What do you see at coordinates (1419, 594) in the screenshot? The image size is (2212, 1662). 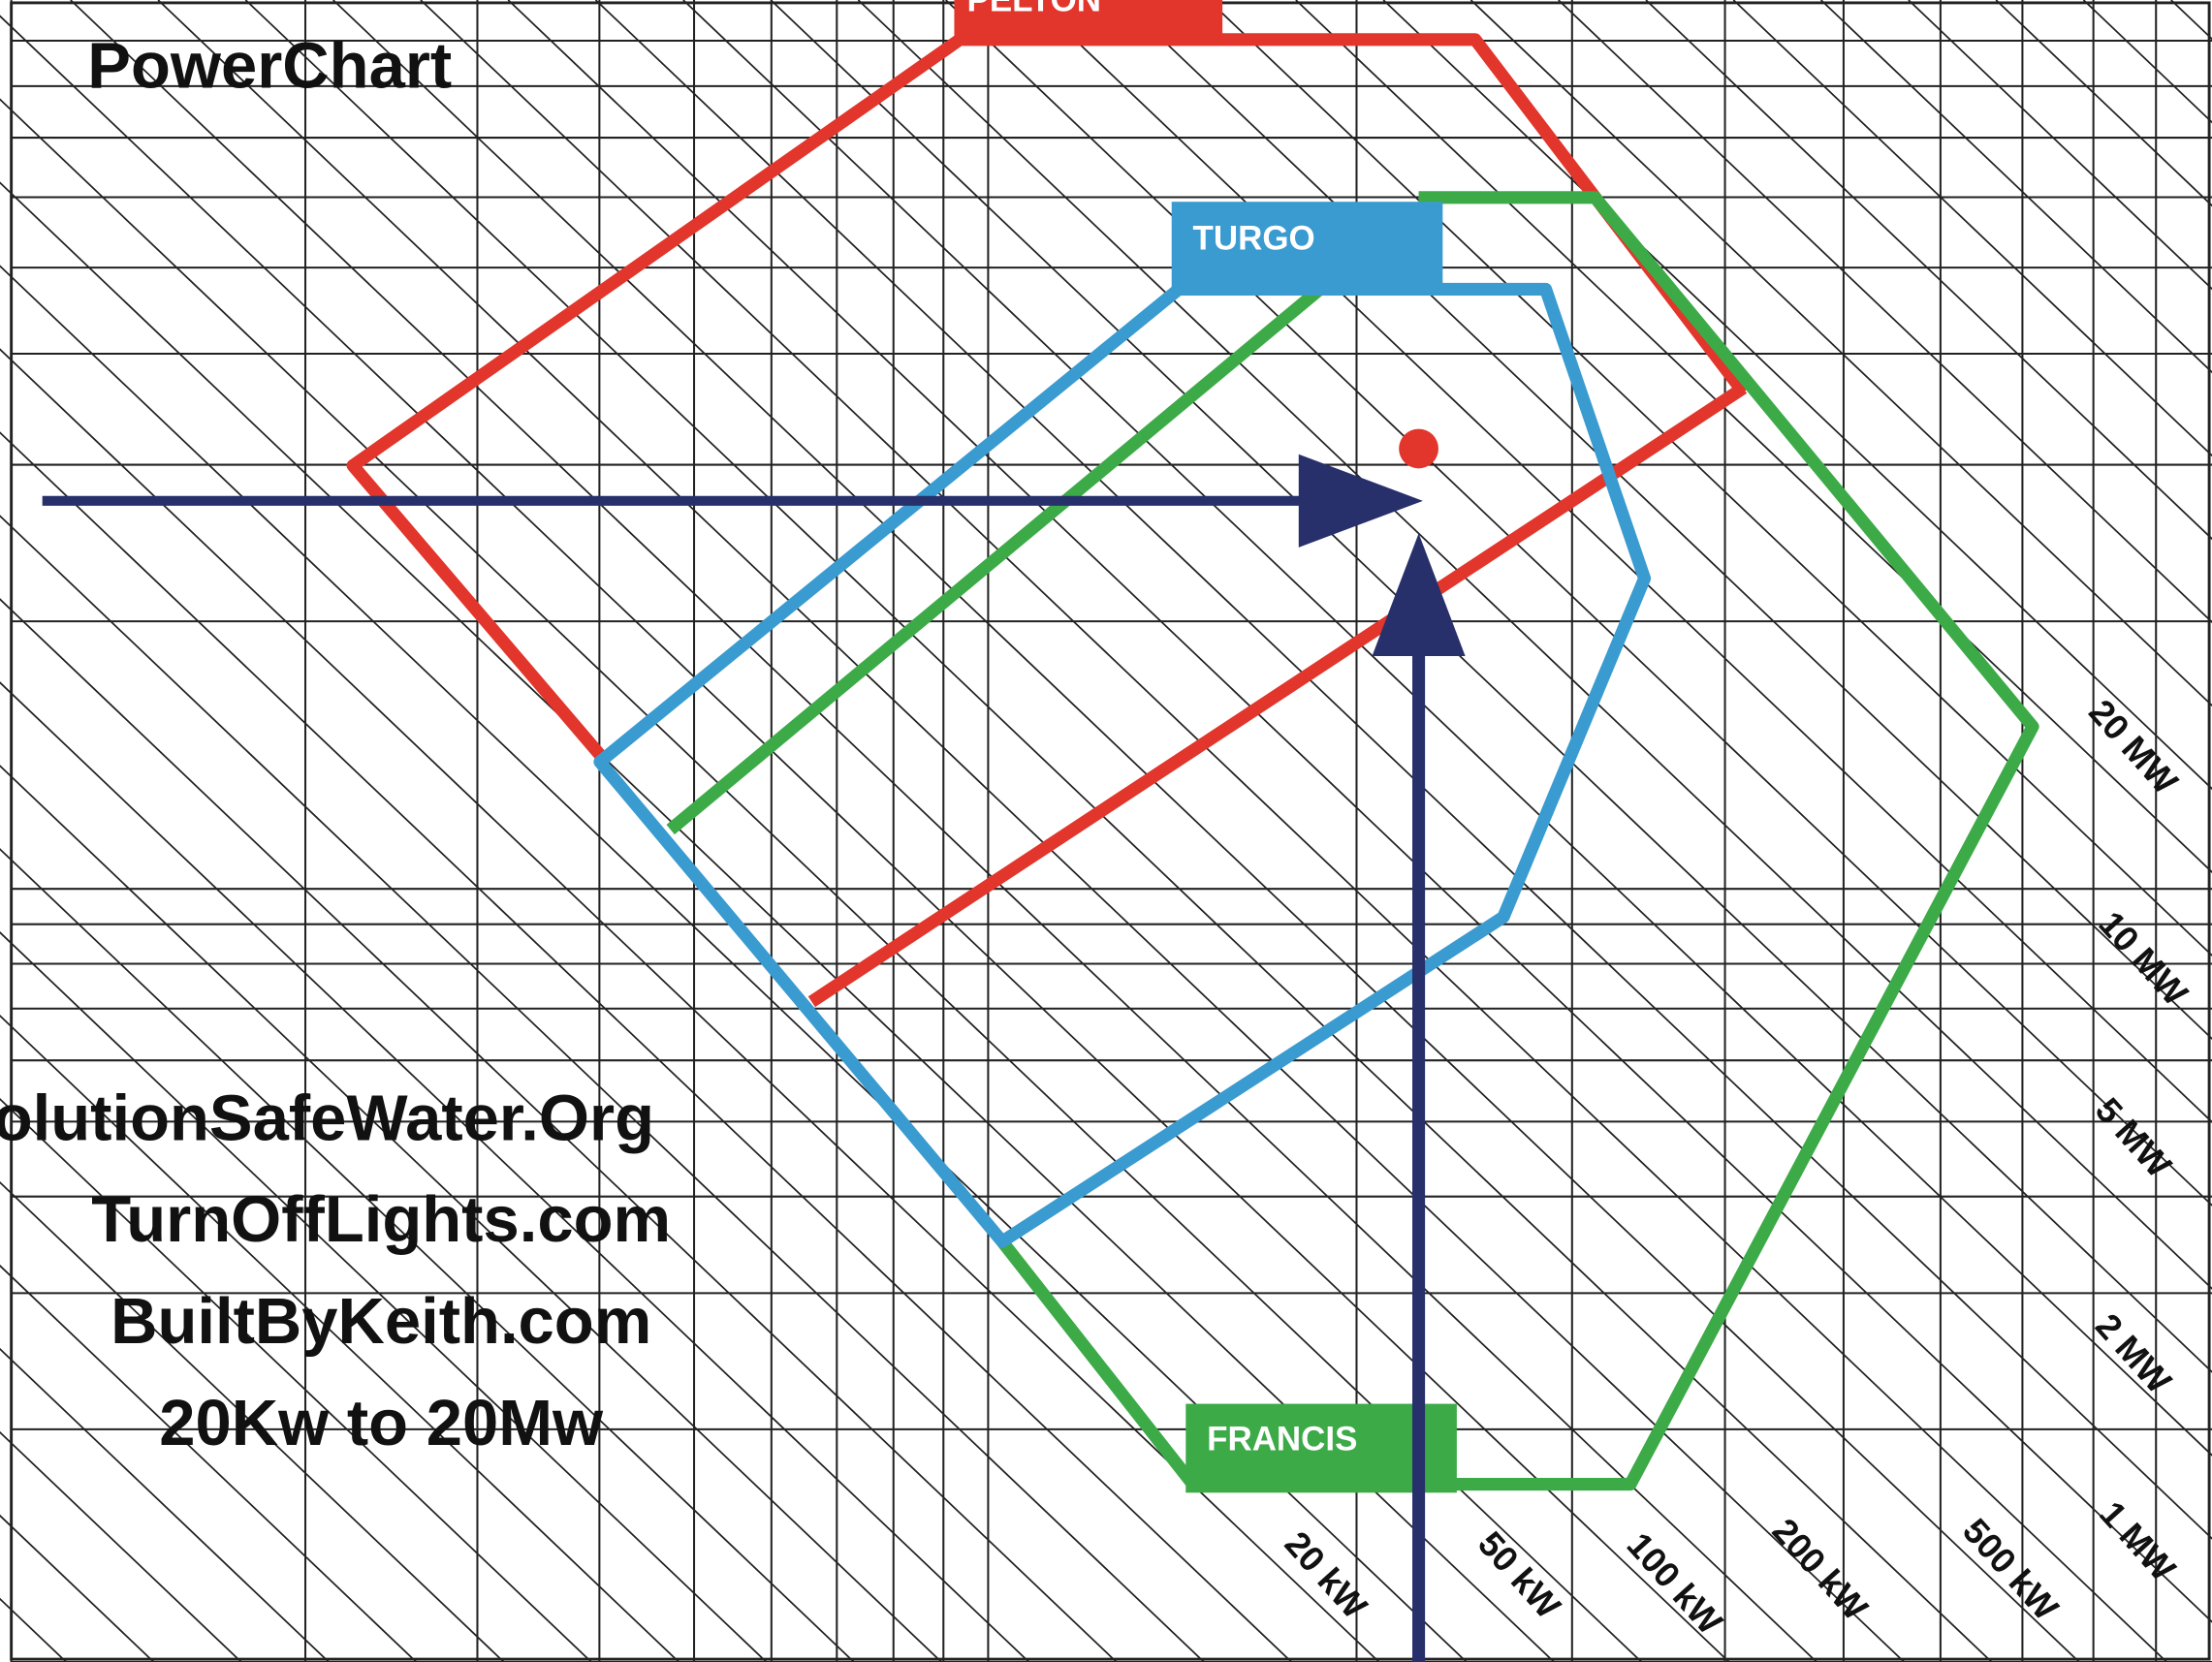 I see `flow-arrow-head` at bounding box center [1419, 594].